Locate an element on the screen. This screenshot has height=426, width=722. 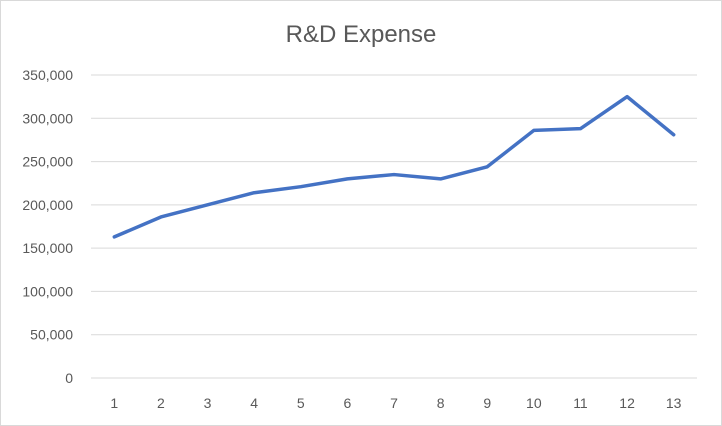
x-tick-label: 13 is located at coordinates (674, 403).